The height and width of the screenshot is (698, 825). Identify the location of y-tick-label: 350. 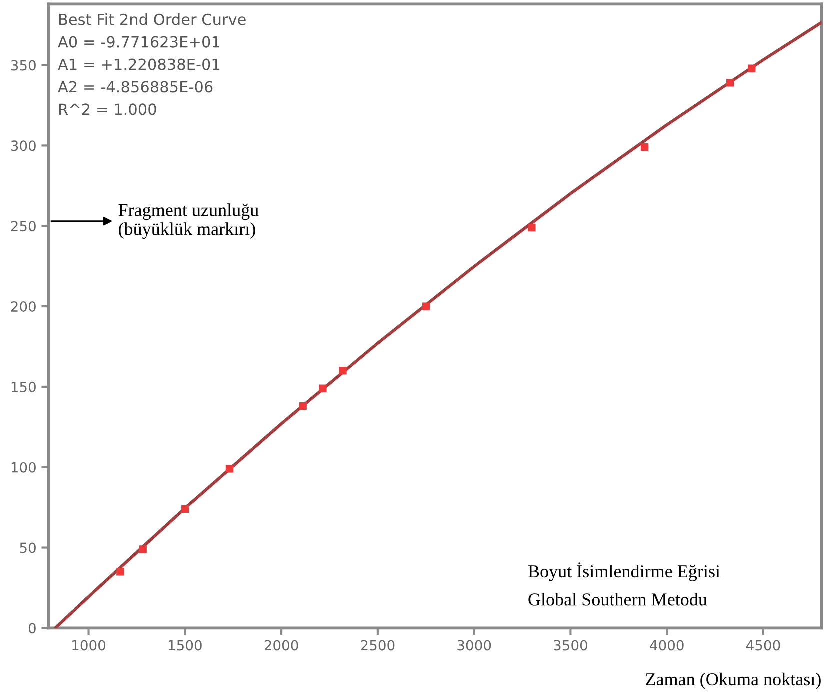
(23, 65).